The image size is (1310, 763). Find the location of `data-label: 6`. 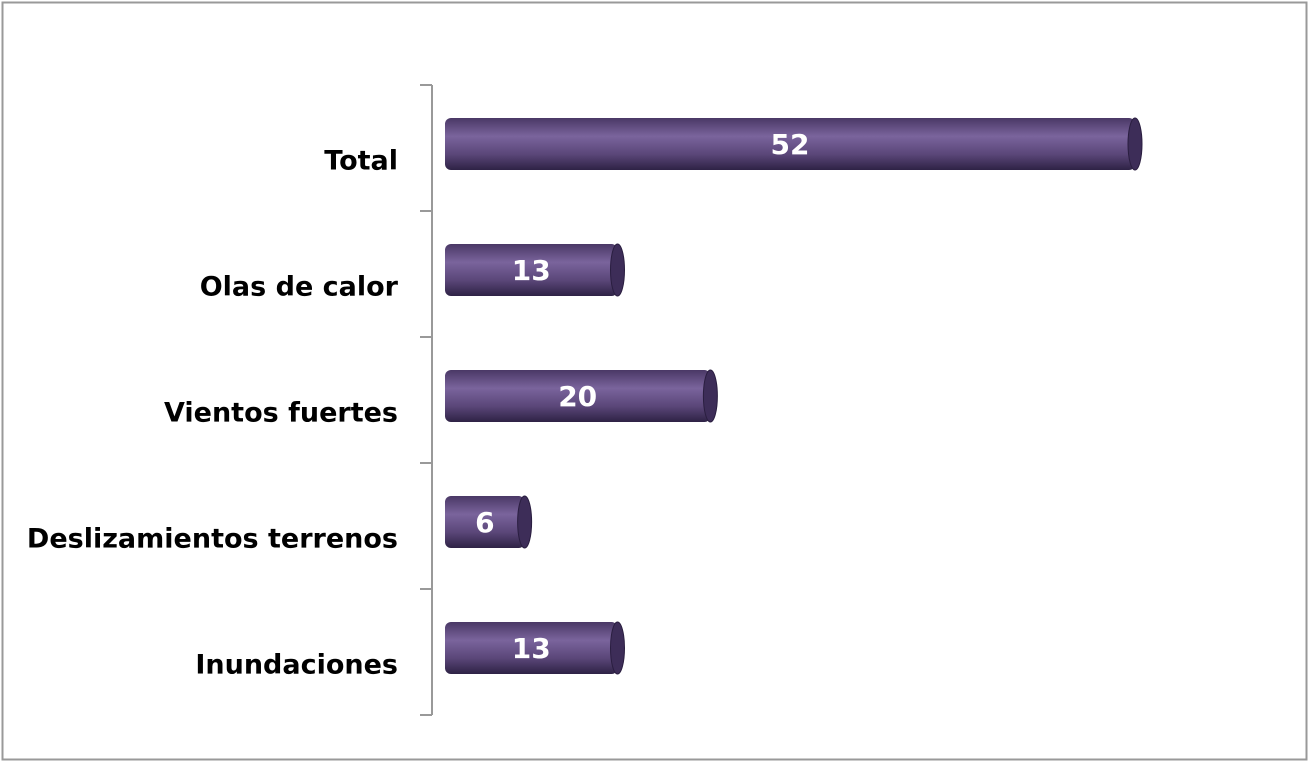

data-label: 6 is located at coordinates (484, 522).